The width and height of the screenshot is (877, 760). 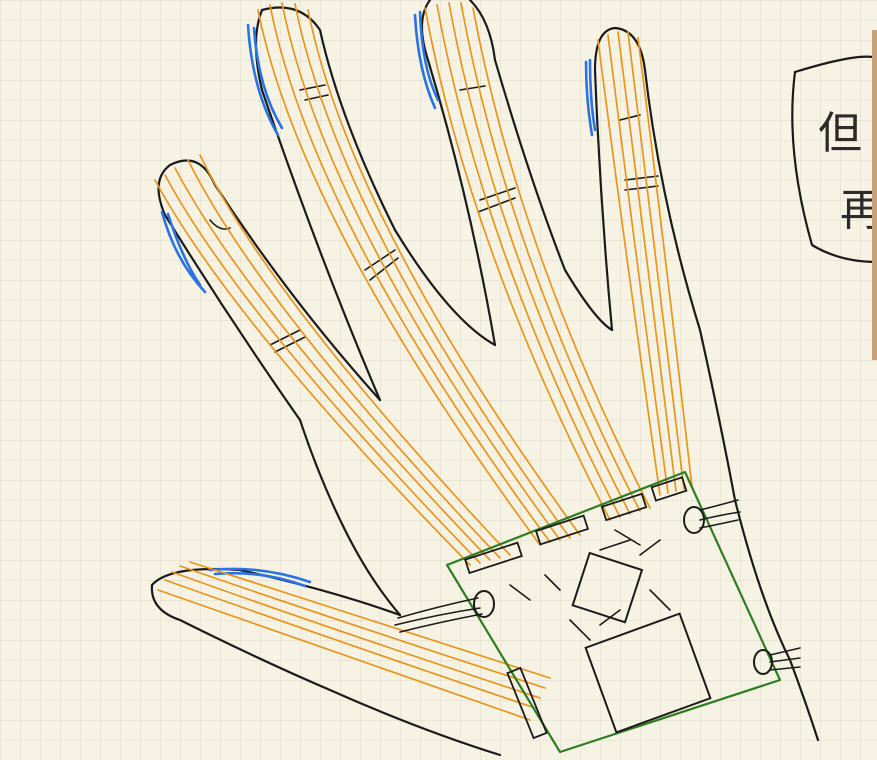 What do you see at coordinates (493, 558) in the screenshot?
I see `connector-pinky` at bounding box center [493, 558].